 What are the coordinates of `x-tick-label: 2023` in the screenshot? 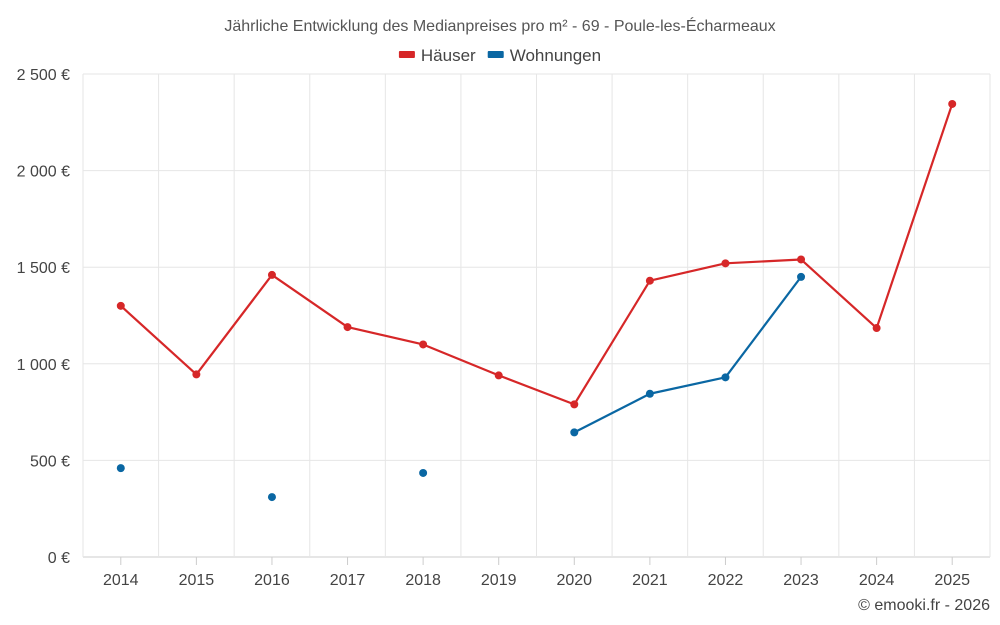 It's located at (801, 580).